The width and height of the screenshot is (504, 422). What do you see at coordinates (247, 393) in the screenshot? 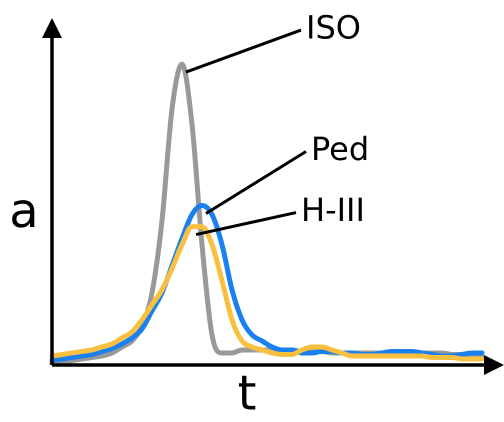
I see `x-axis-title: t` at bounding box center [247, 393].